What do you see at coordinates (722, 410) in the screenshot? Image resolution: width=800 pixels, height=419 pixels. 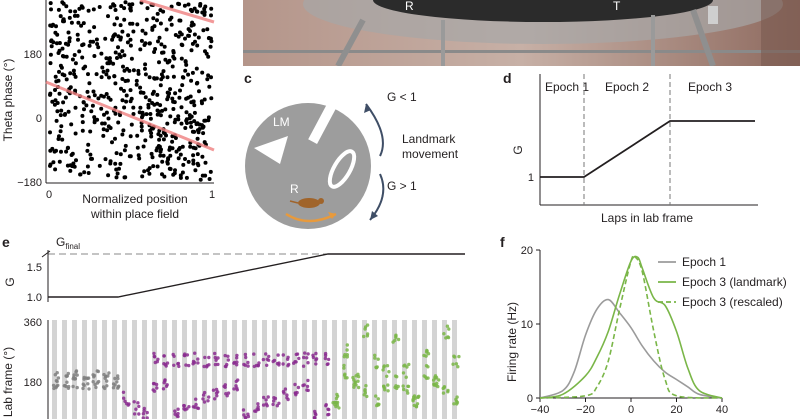 I see `x-tick-label: 40` at bounding box center [722, 410].